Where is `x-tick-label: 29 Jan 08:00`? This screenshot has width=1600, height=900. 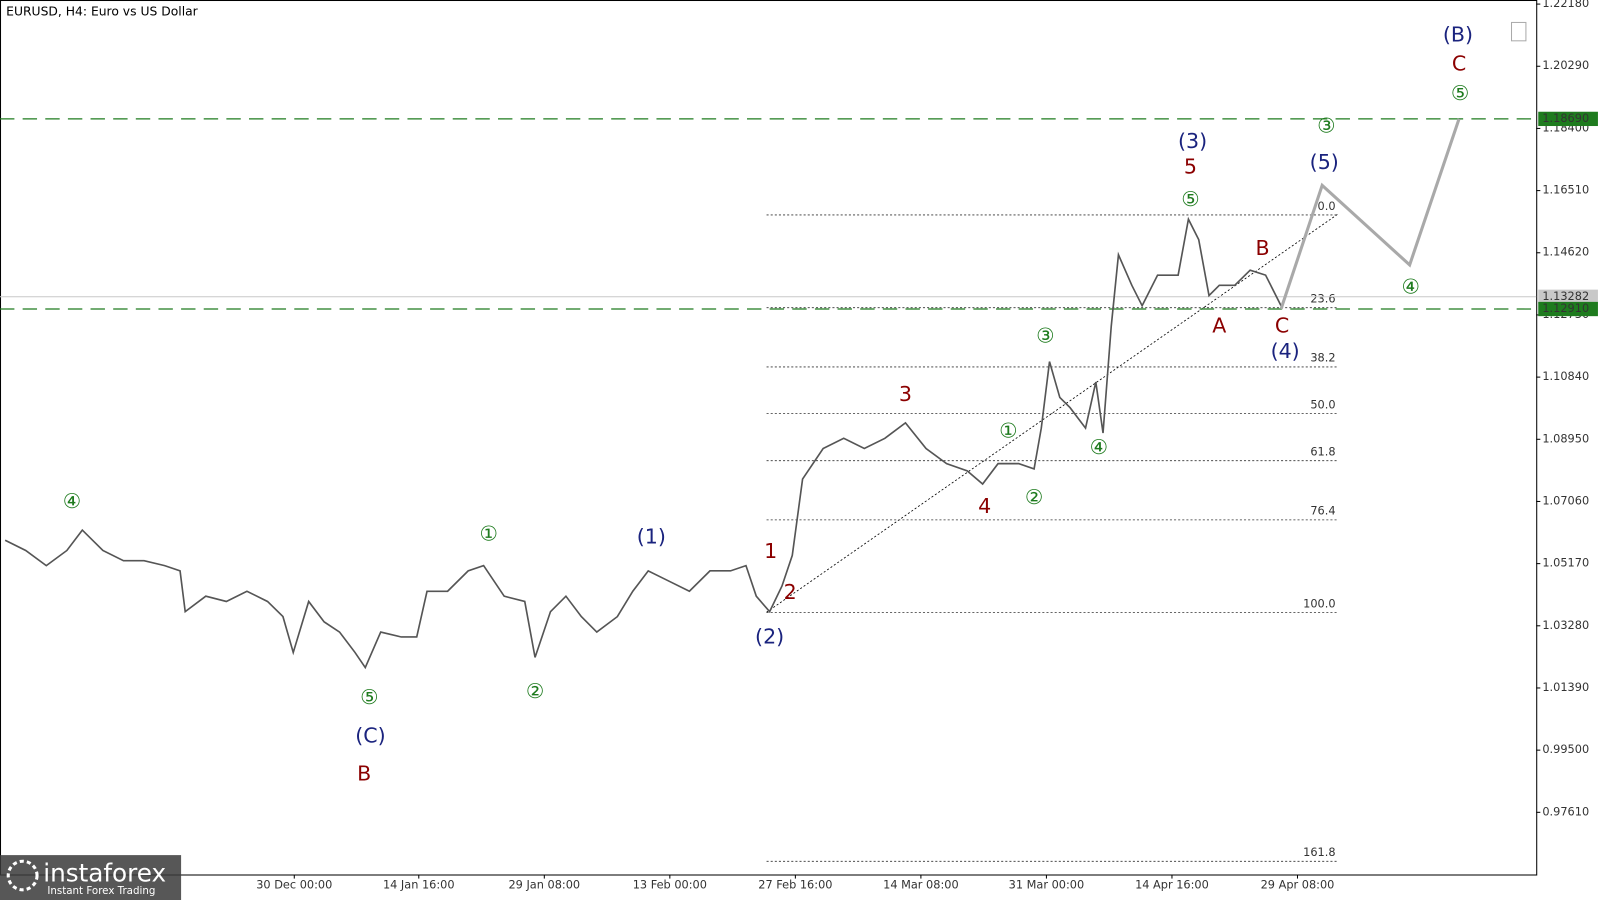 x-tick-label: 29 Jan 08:00 is located at coordinates (544, 885).